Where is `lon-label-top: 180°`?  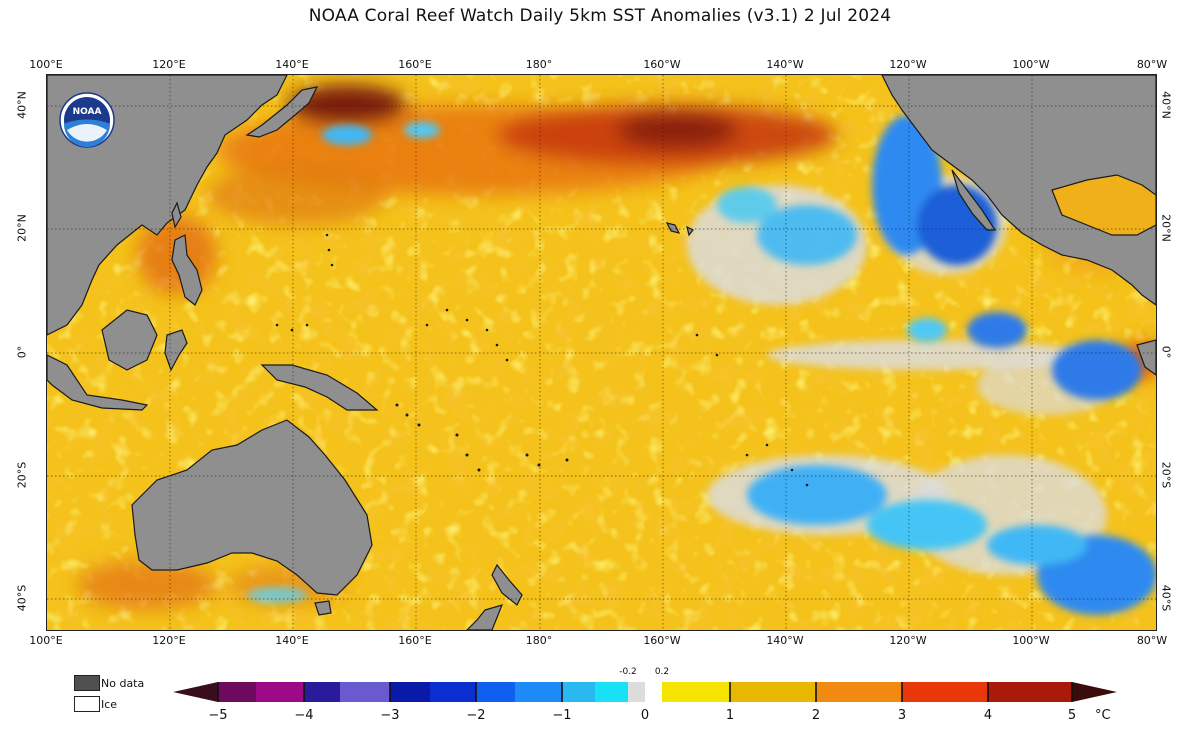 lon-label-top: 180° is located at coordinates (539, 64).